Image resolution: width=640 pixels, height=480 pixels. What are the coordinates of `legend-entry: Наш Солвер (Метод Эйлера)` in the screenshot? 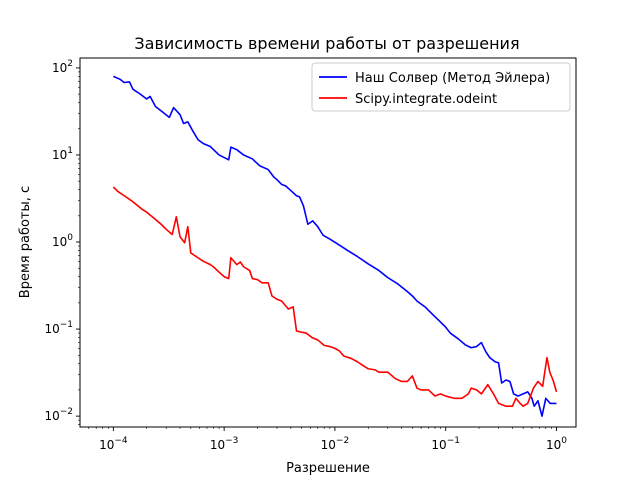 It's located at (452, 78).